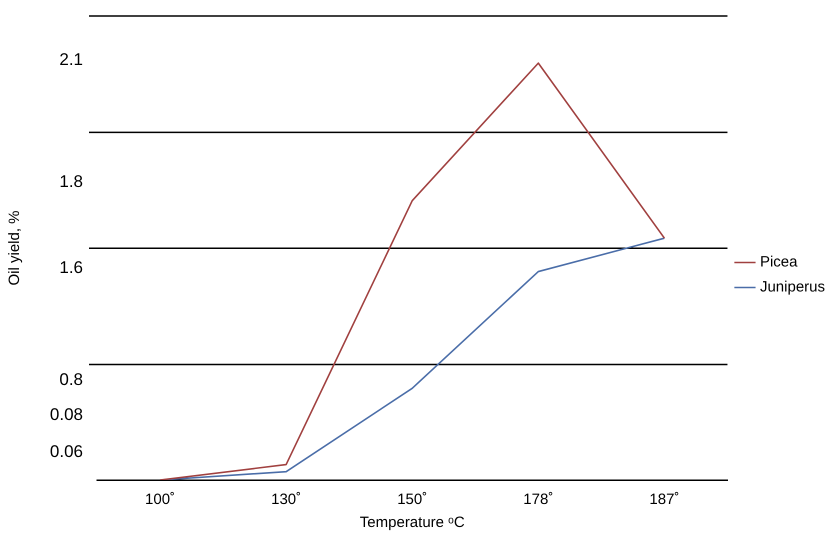 This screenshot has height=540, width=839. What do you see at coordinates (71, 380) in the screenshot?
I see `text: 0.8` at bounding box center [71, 380].